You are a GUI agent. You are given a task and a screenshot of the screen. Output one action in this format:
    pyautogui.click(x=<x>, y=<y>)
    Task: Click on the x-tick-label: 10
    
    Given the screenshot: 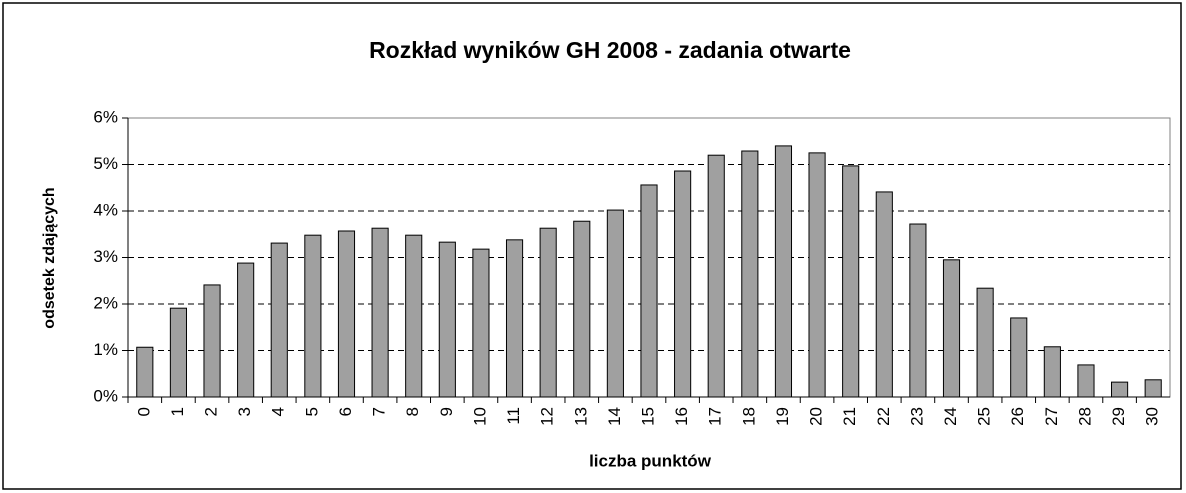 What is the action you would take?
    pyautogui.click(x=479, y=416)
    